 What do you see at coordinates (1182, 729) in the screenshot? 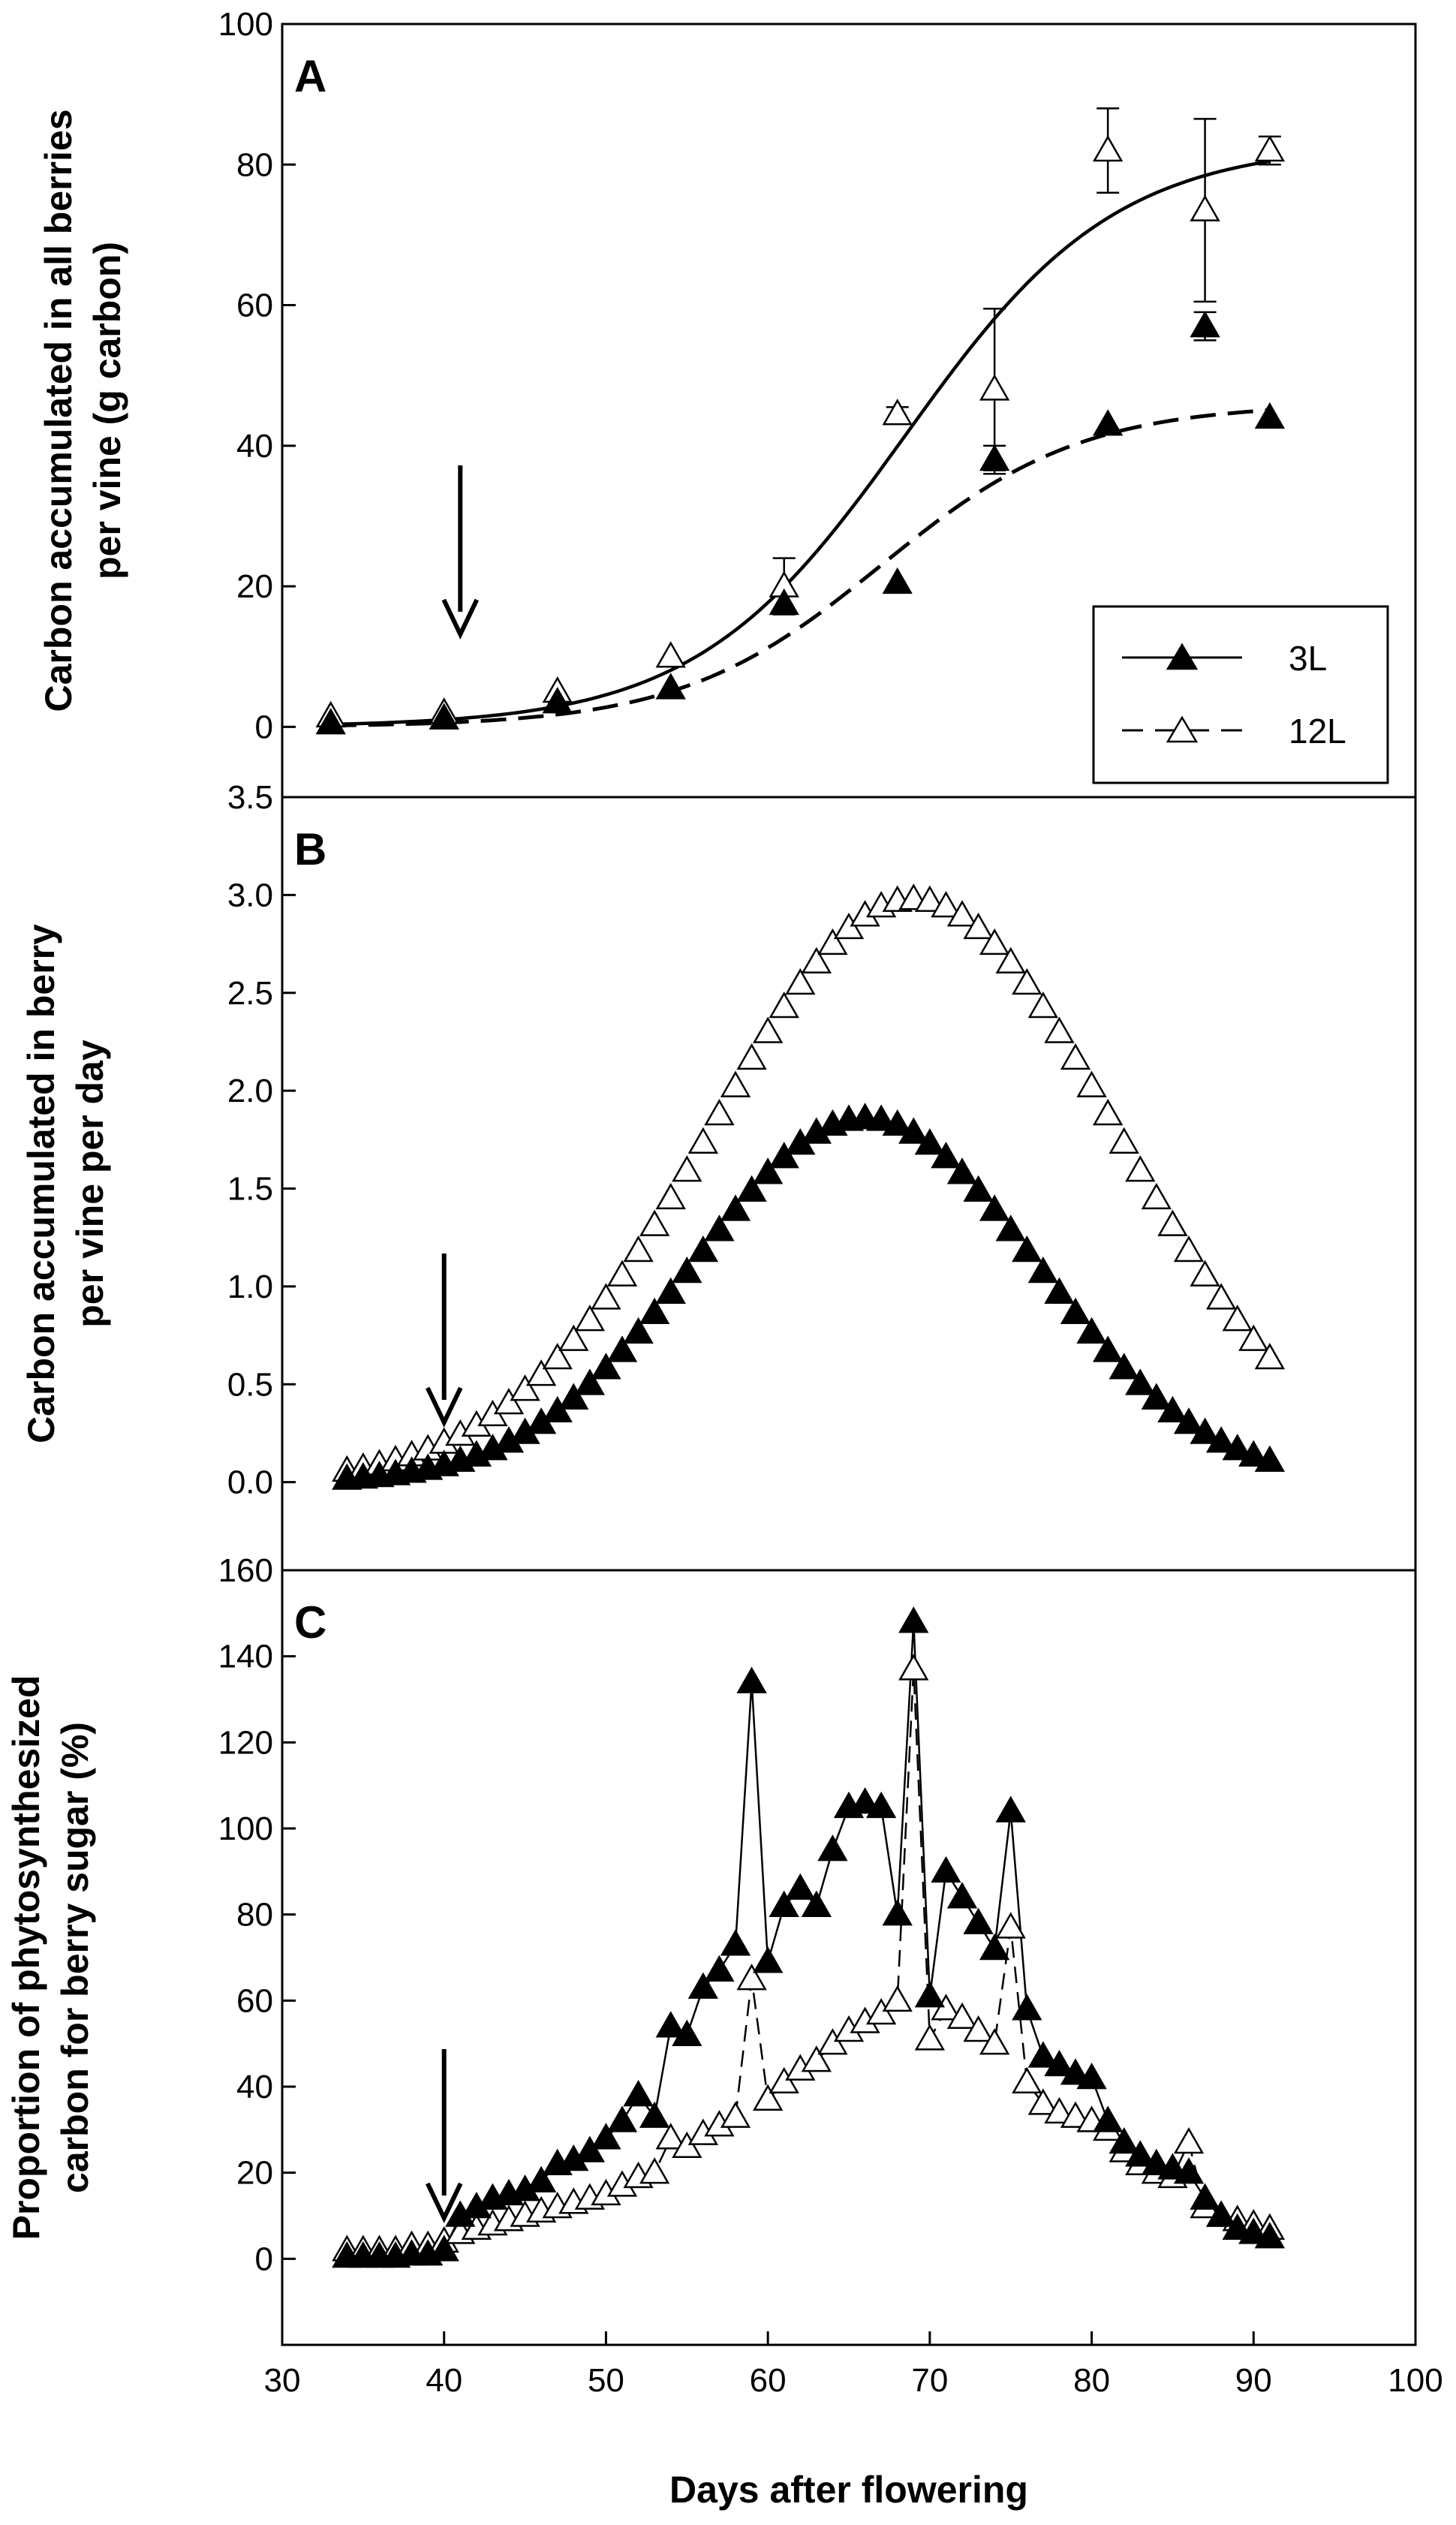
I see `legend-12l-marker` at bounding box center [1182, 729].